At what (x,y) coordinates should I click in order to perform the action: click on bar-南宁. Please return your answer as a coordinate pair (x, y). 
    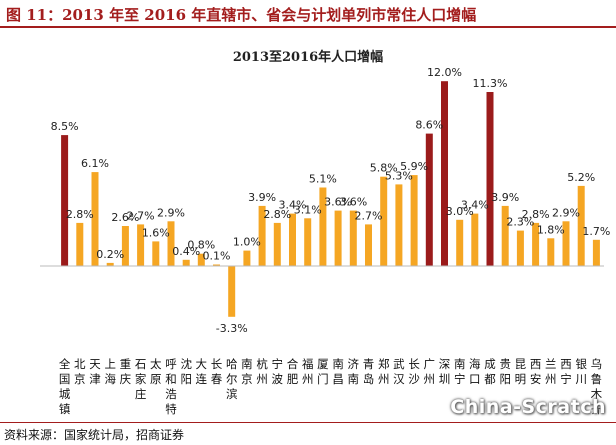
    Looking at the image, I should click on (460, 242).